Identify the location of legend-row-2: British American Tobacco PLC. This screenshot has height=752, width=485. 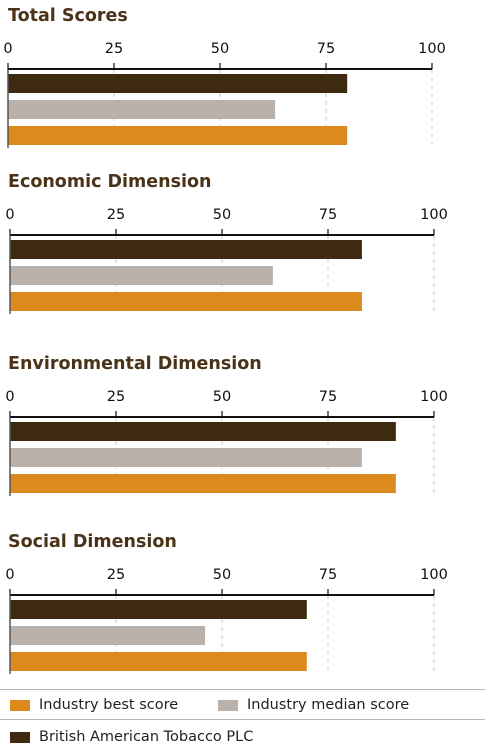
(242, 737).